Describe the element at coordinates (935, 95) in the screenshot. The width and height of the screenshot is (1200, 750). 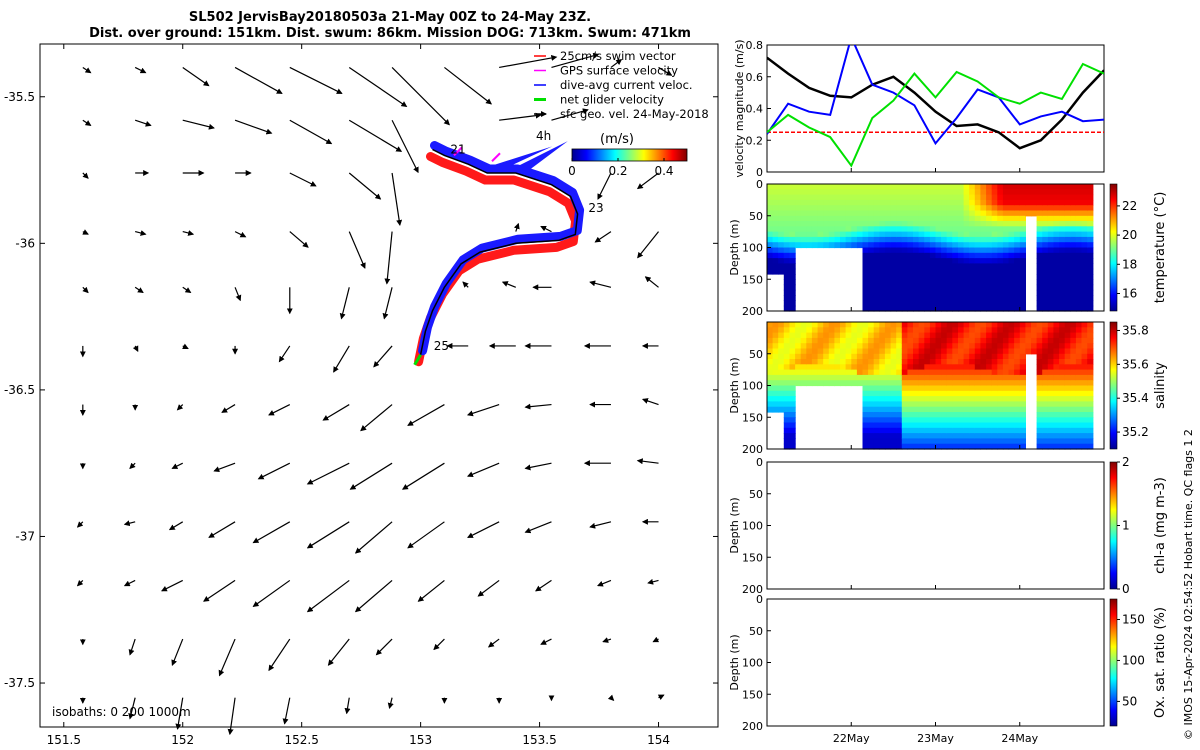
I see `velocity-series-line` at that location.